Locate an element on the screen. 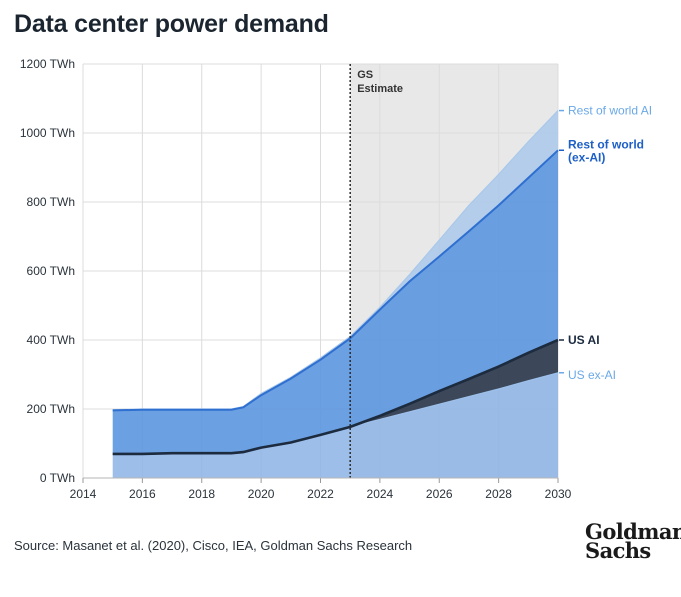 This screenshot has height=597, width=681. estimate-label: GS is located at coordinates (365, 75).